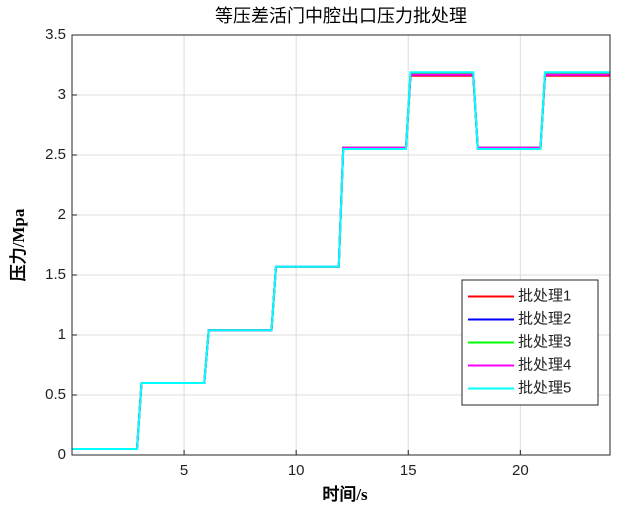  I want to click on legend-label: 批处理5, so click(544, 387).